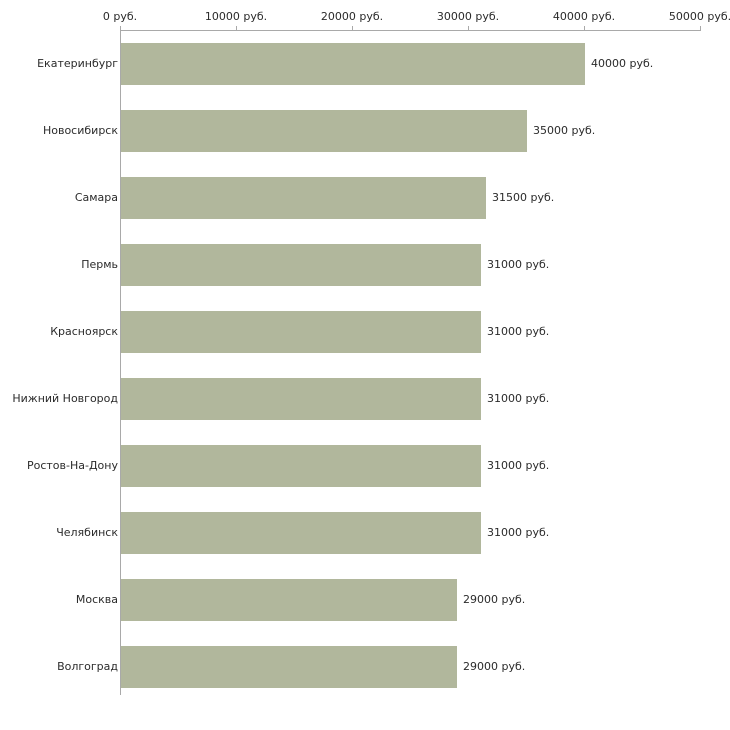 This screenshot has height=730, width=730. Describe the element at coordinates (120, 16) in the screenshot. I see `x-tick-label: 0 руб.` at that location.